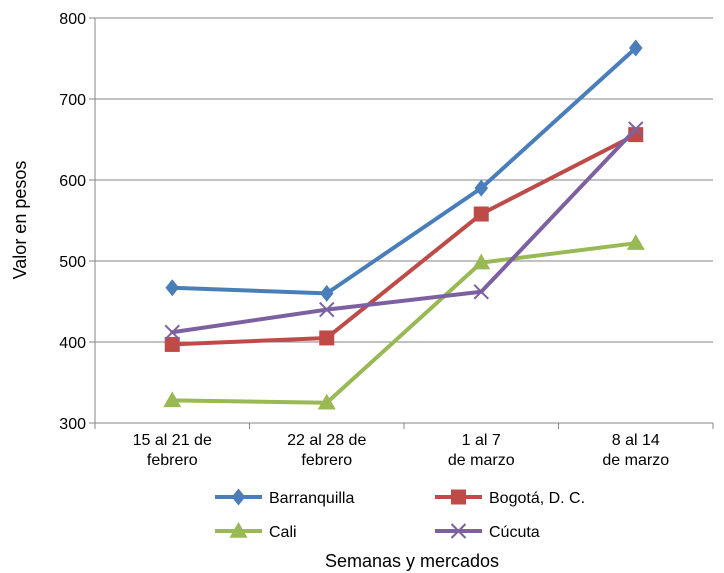  I want to click on legend-label: Bogotá, D. C., so click(537, 498).